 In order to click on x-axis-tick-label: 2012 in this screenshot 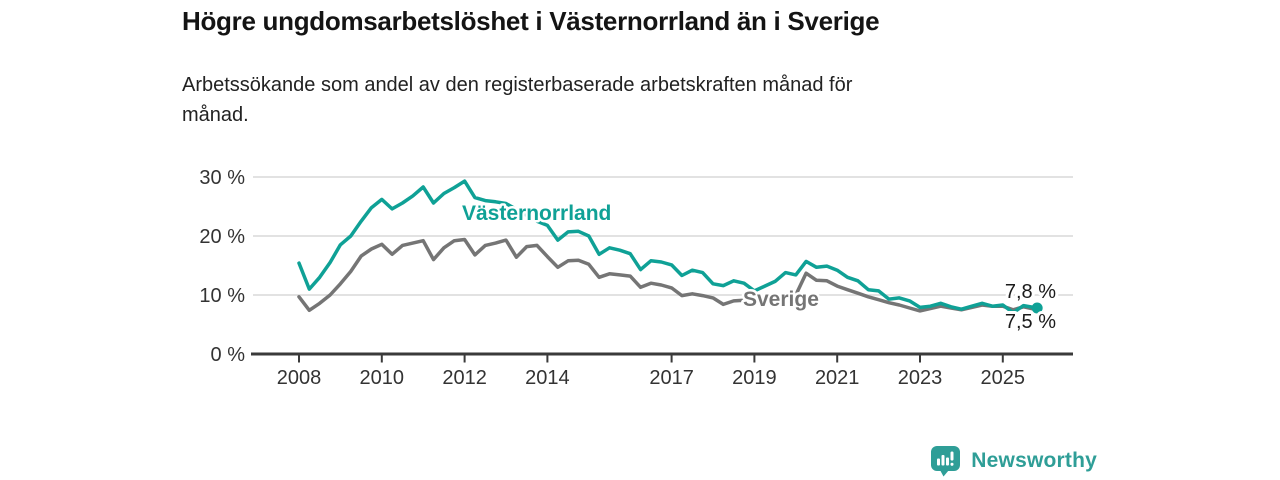, I will do `click(464, 378)`.